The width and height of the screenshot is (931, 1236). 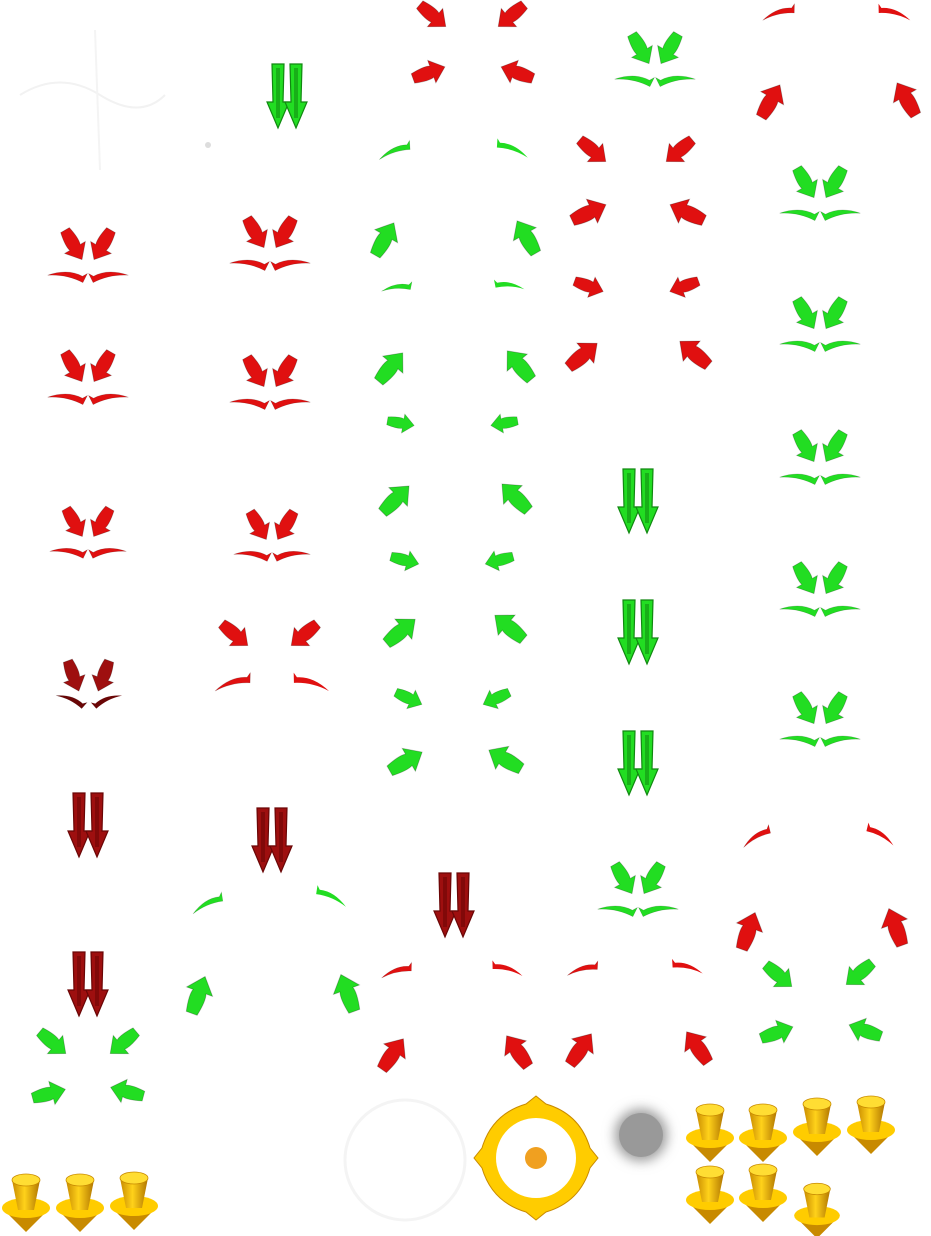 I want to click on ghost-ring-icon, so click(x=405, y=1160).